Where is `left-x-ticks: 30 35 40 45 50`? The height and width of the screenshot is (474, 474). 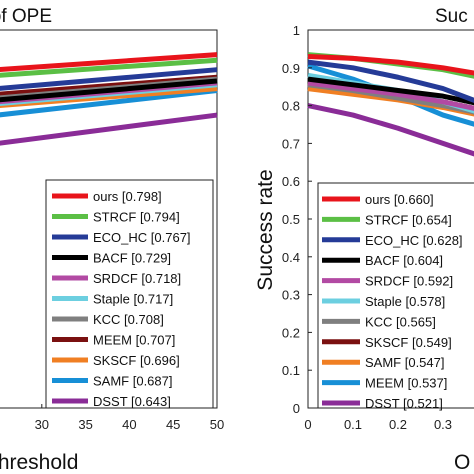 left-x-ticks: 30 35 40 45 50 is located at coordinates (129, 418).